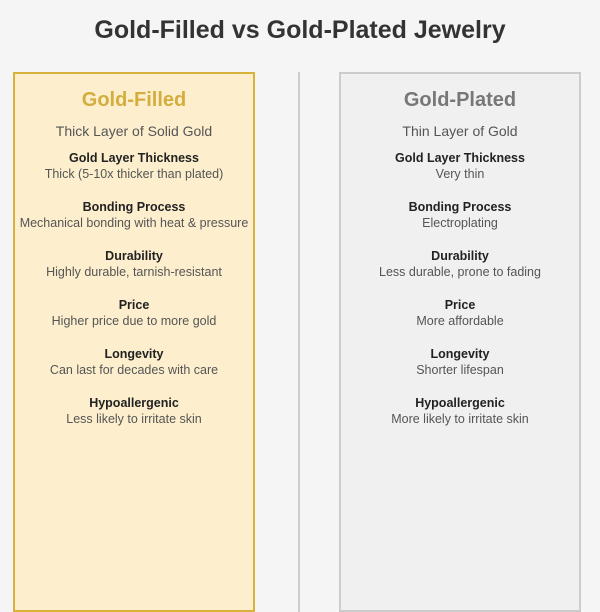 This screenshot has width=600, height=612. I want to click on attribute-item: Price More affordable, so click(460, 320).